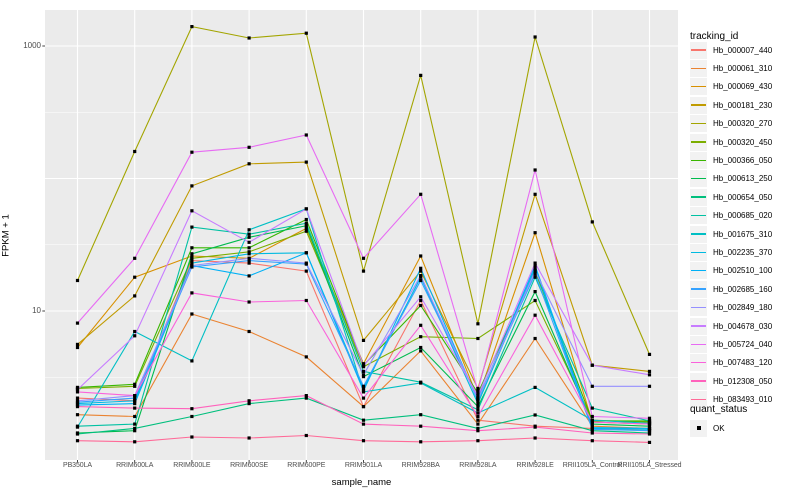 The image size is (800, 500). What do you see at coordinates (743, 216) in the screenshot?
I see `legend-label-Hb_000685_020: Hb_000685_020` at bounding box center [743, 216].